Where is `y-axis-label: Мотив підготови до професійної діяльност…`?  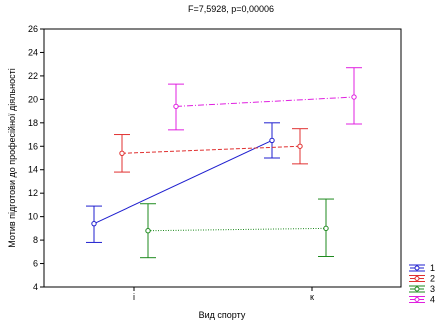
y-axis-label: Мотив підготови до професійної діяльност… is located at coordinates (12, 157).